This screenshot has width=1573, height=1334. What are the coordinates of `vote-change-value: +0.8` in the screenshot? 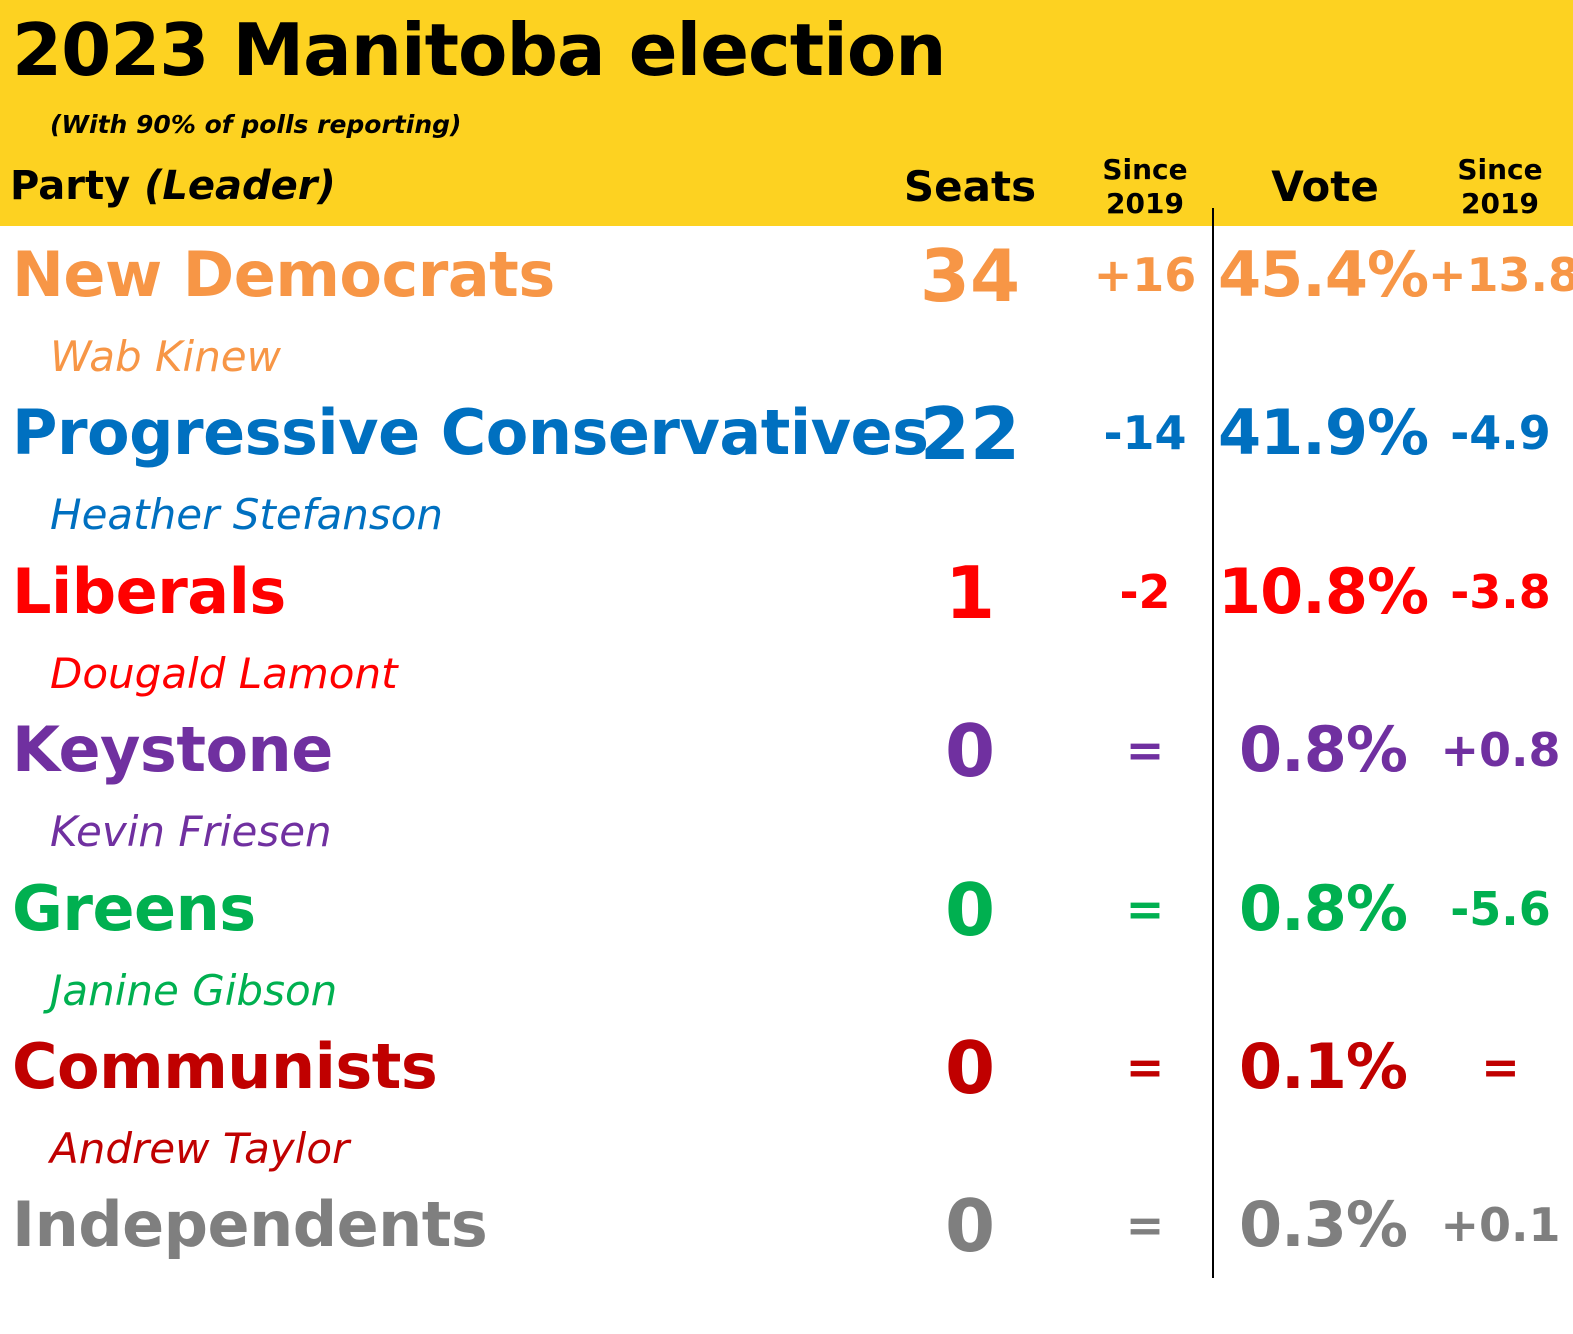 It's located at (1500, 750).